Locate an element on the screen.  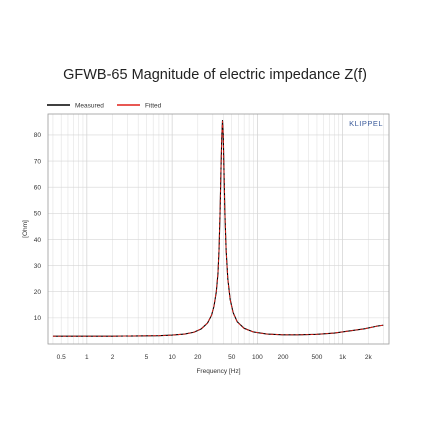
x-tick-label: 500 is located at coordinates (317, 357).